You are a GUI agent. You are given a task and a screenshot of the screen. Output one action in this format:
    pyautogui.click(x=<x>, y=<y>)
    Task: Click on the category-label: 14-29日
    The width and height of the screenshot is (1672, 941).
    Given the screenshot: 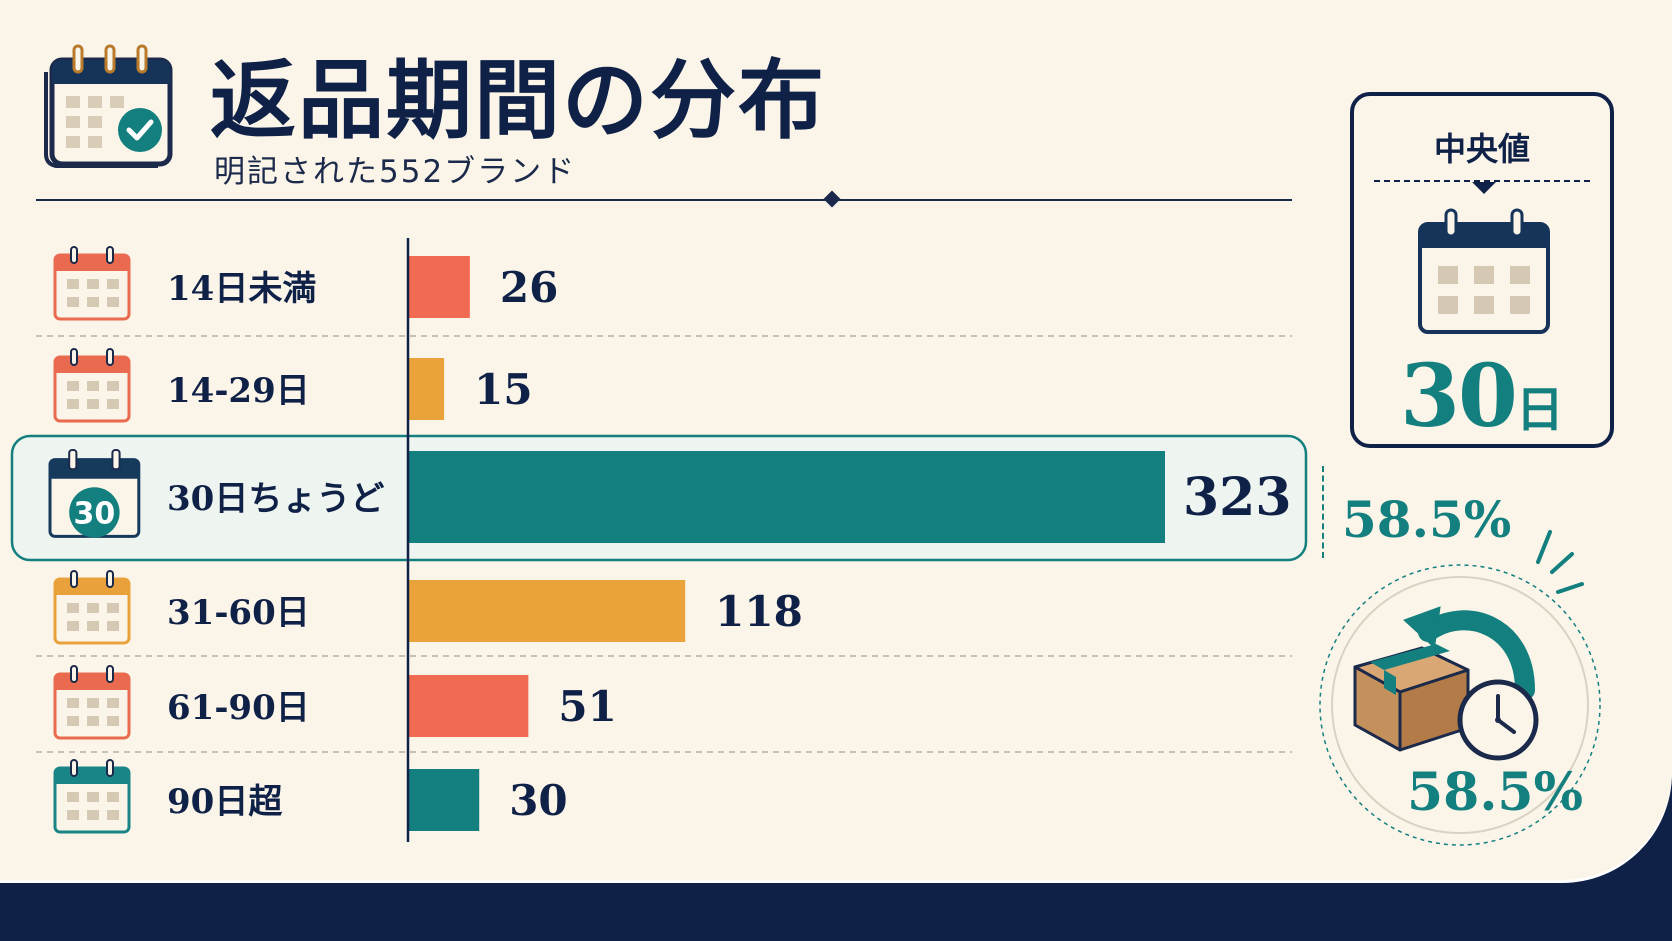 What is the action you would take?
    pyautogui.click(x=238, y=391)
    